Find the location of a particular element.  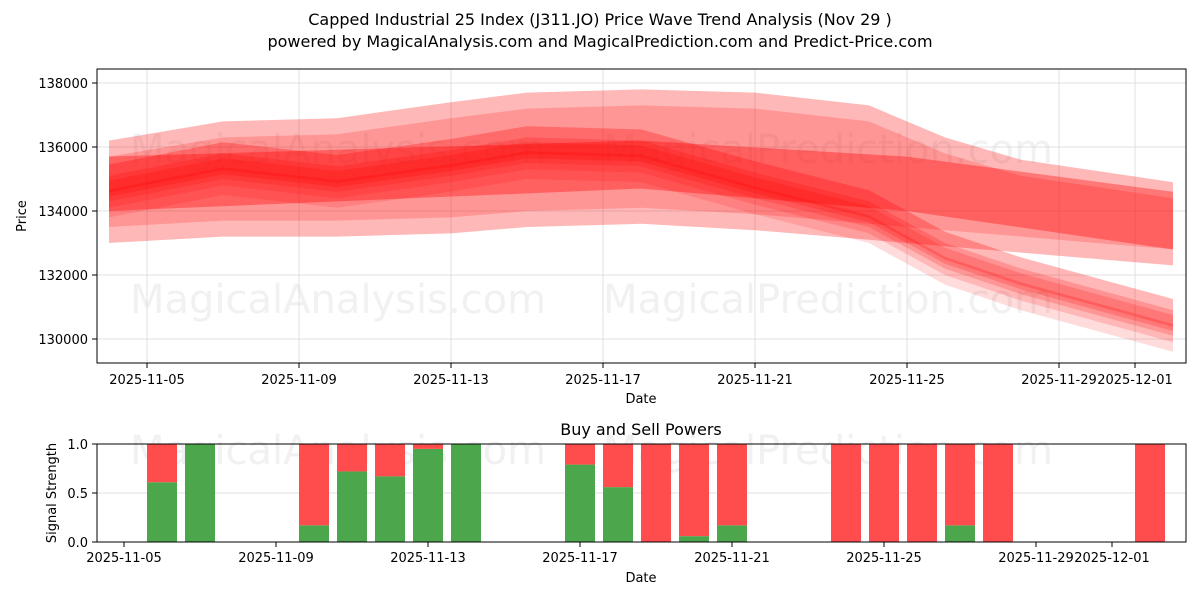

signal-y-axis: 0.0 0.5 1.0 is located at coordinates (82, 494).